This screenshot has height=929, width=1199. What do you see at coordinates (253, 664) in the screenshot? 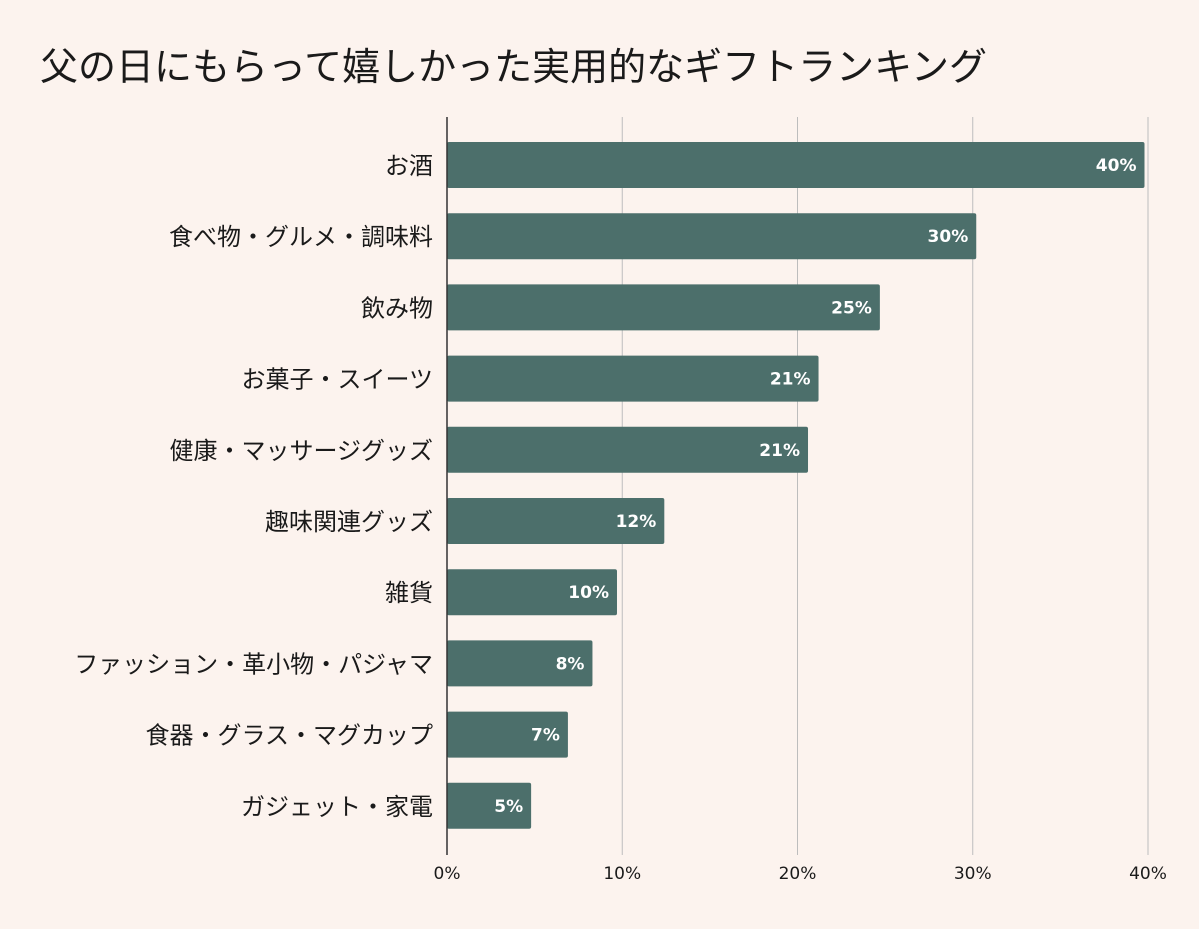
I see `category-label: ファッション・革小物・パジャマ` at bounding box center [253, 664].